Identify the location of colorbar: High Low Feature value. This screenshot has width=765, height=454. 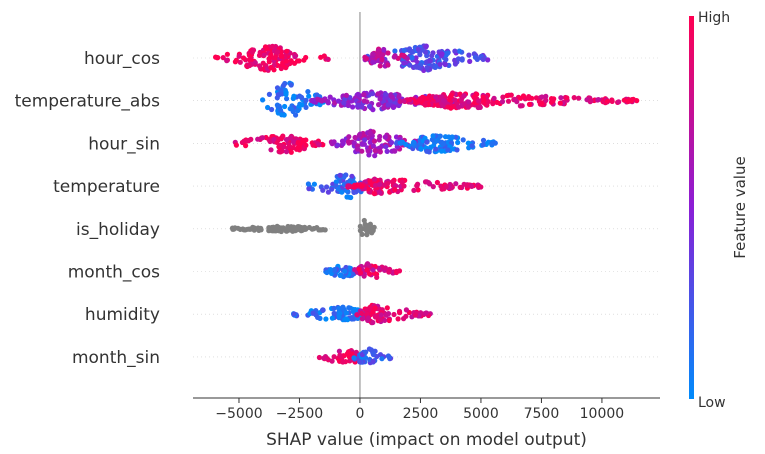
(719, 210).